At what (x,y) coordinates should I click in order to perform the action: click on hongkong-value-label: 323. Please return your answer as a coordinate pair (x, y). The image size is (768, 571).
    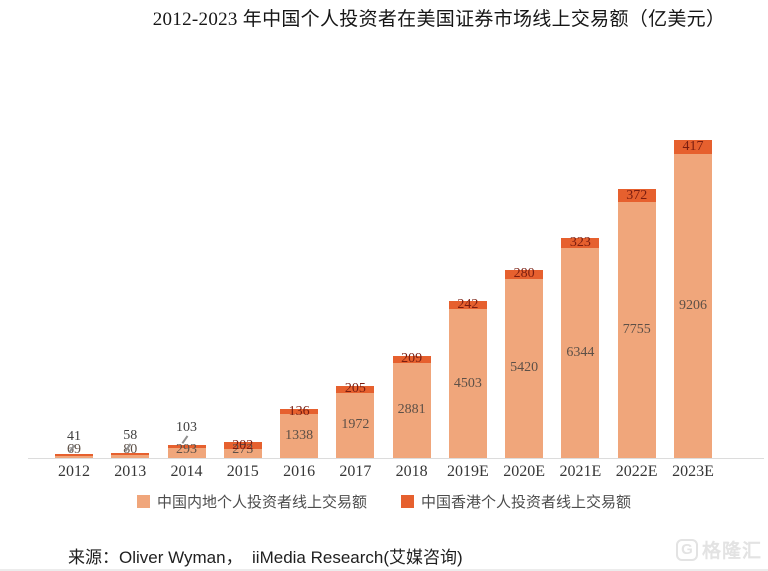
    Looking at the image, I should click on (580, 243).